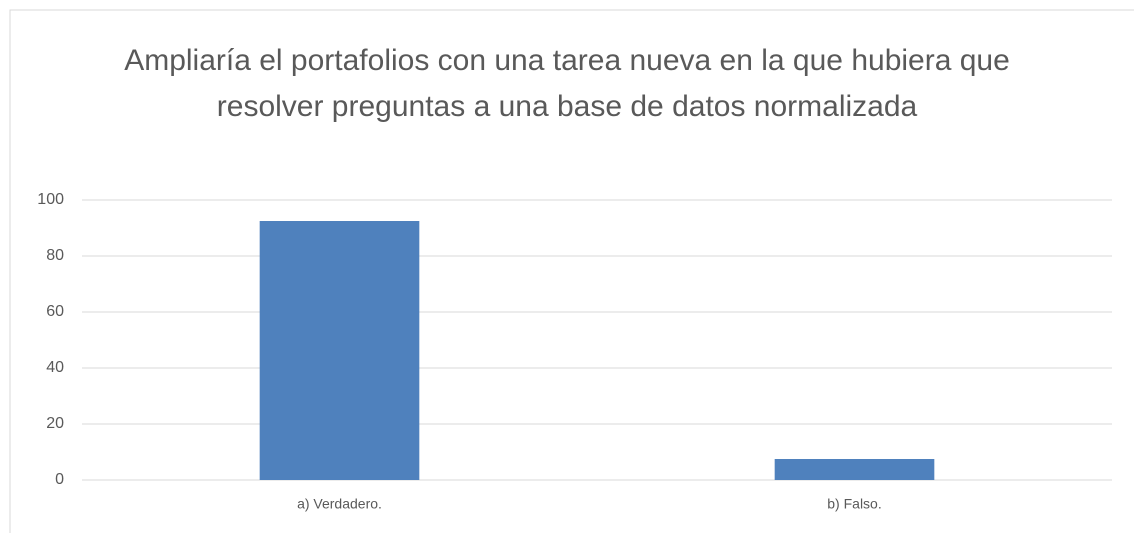  What do you see at coordinates (854, 504) in the screenshot?
I see `x-tick-label: b) Falso.` at bounding box center [854, 504].